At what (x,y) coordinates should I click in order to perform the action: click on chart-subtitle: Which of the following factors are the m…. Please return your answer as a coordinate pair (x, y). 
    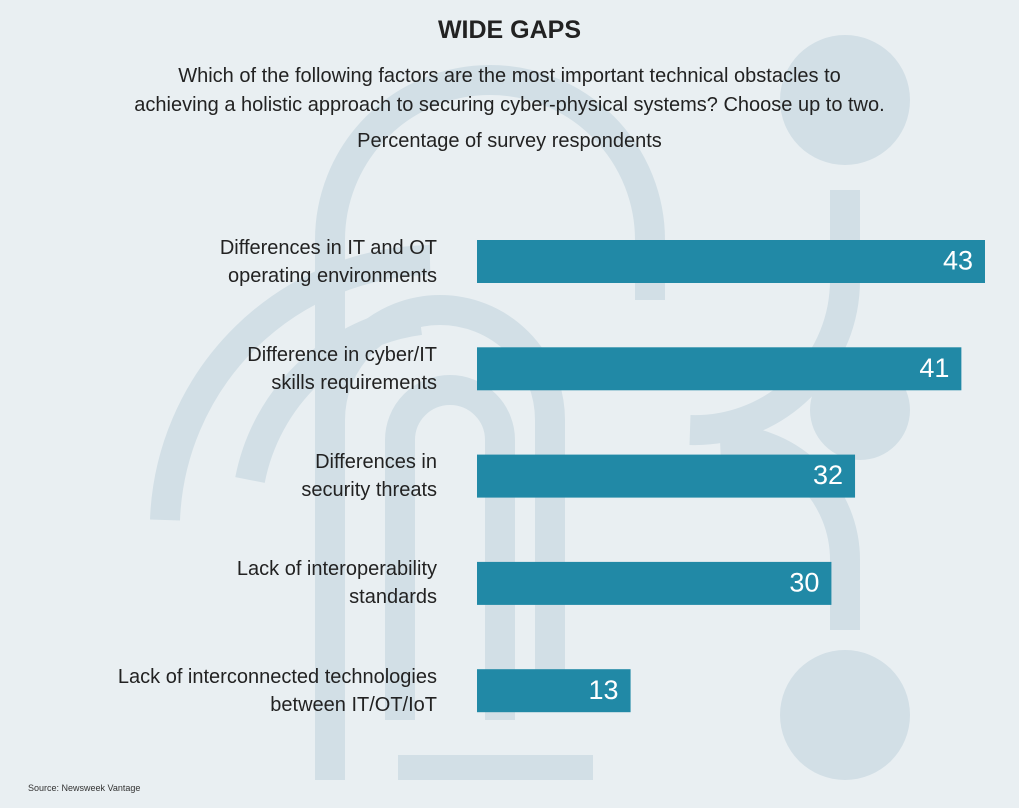
    Looking at the image, I should click on (509, 90).